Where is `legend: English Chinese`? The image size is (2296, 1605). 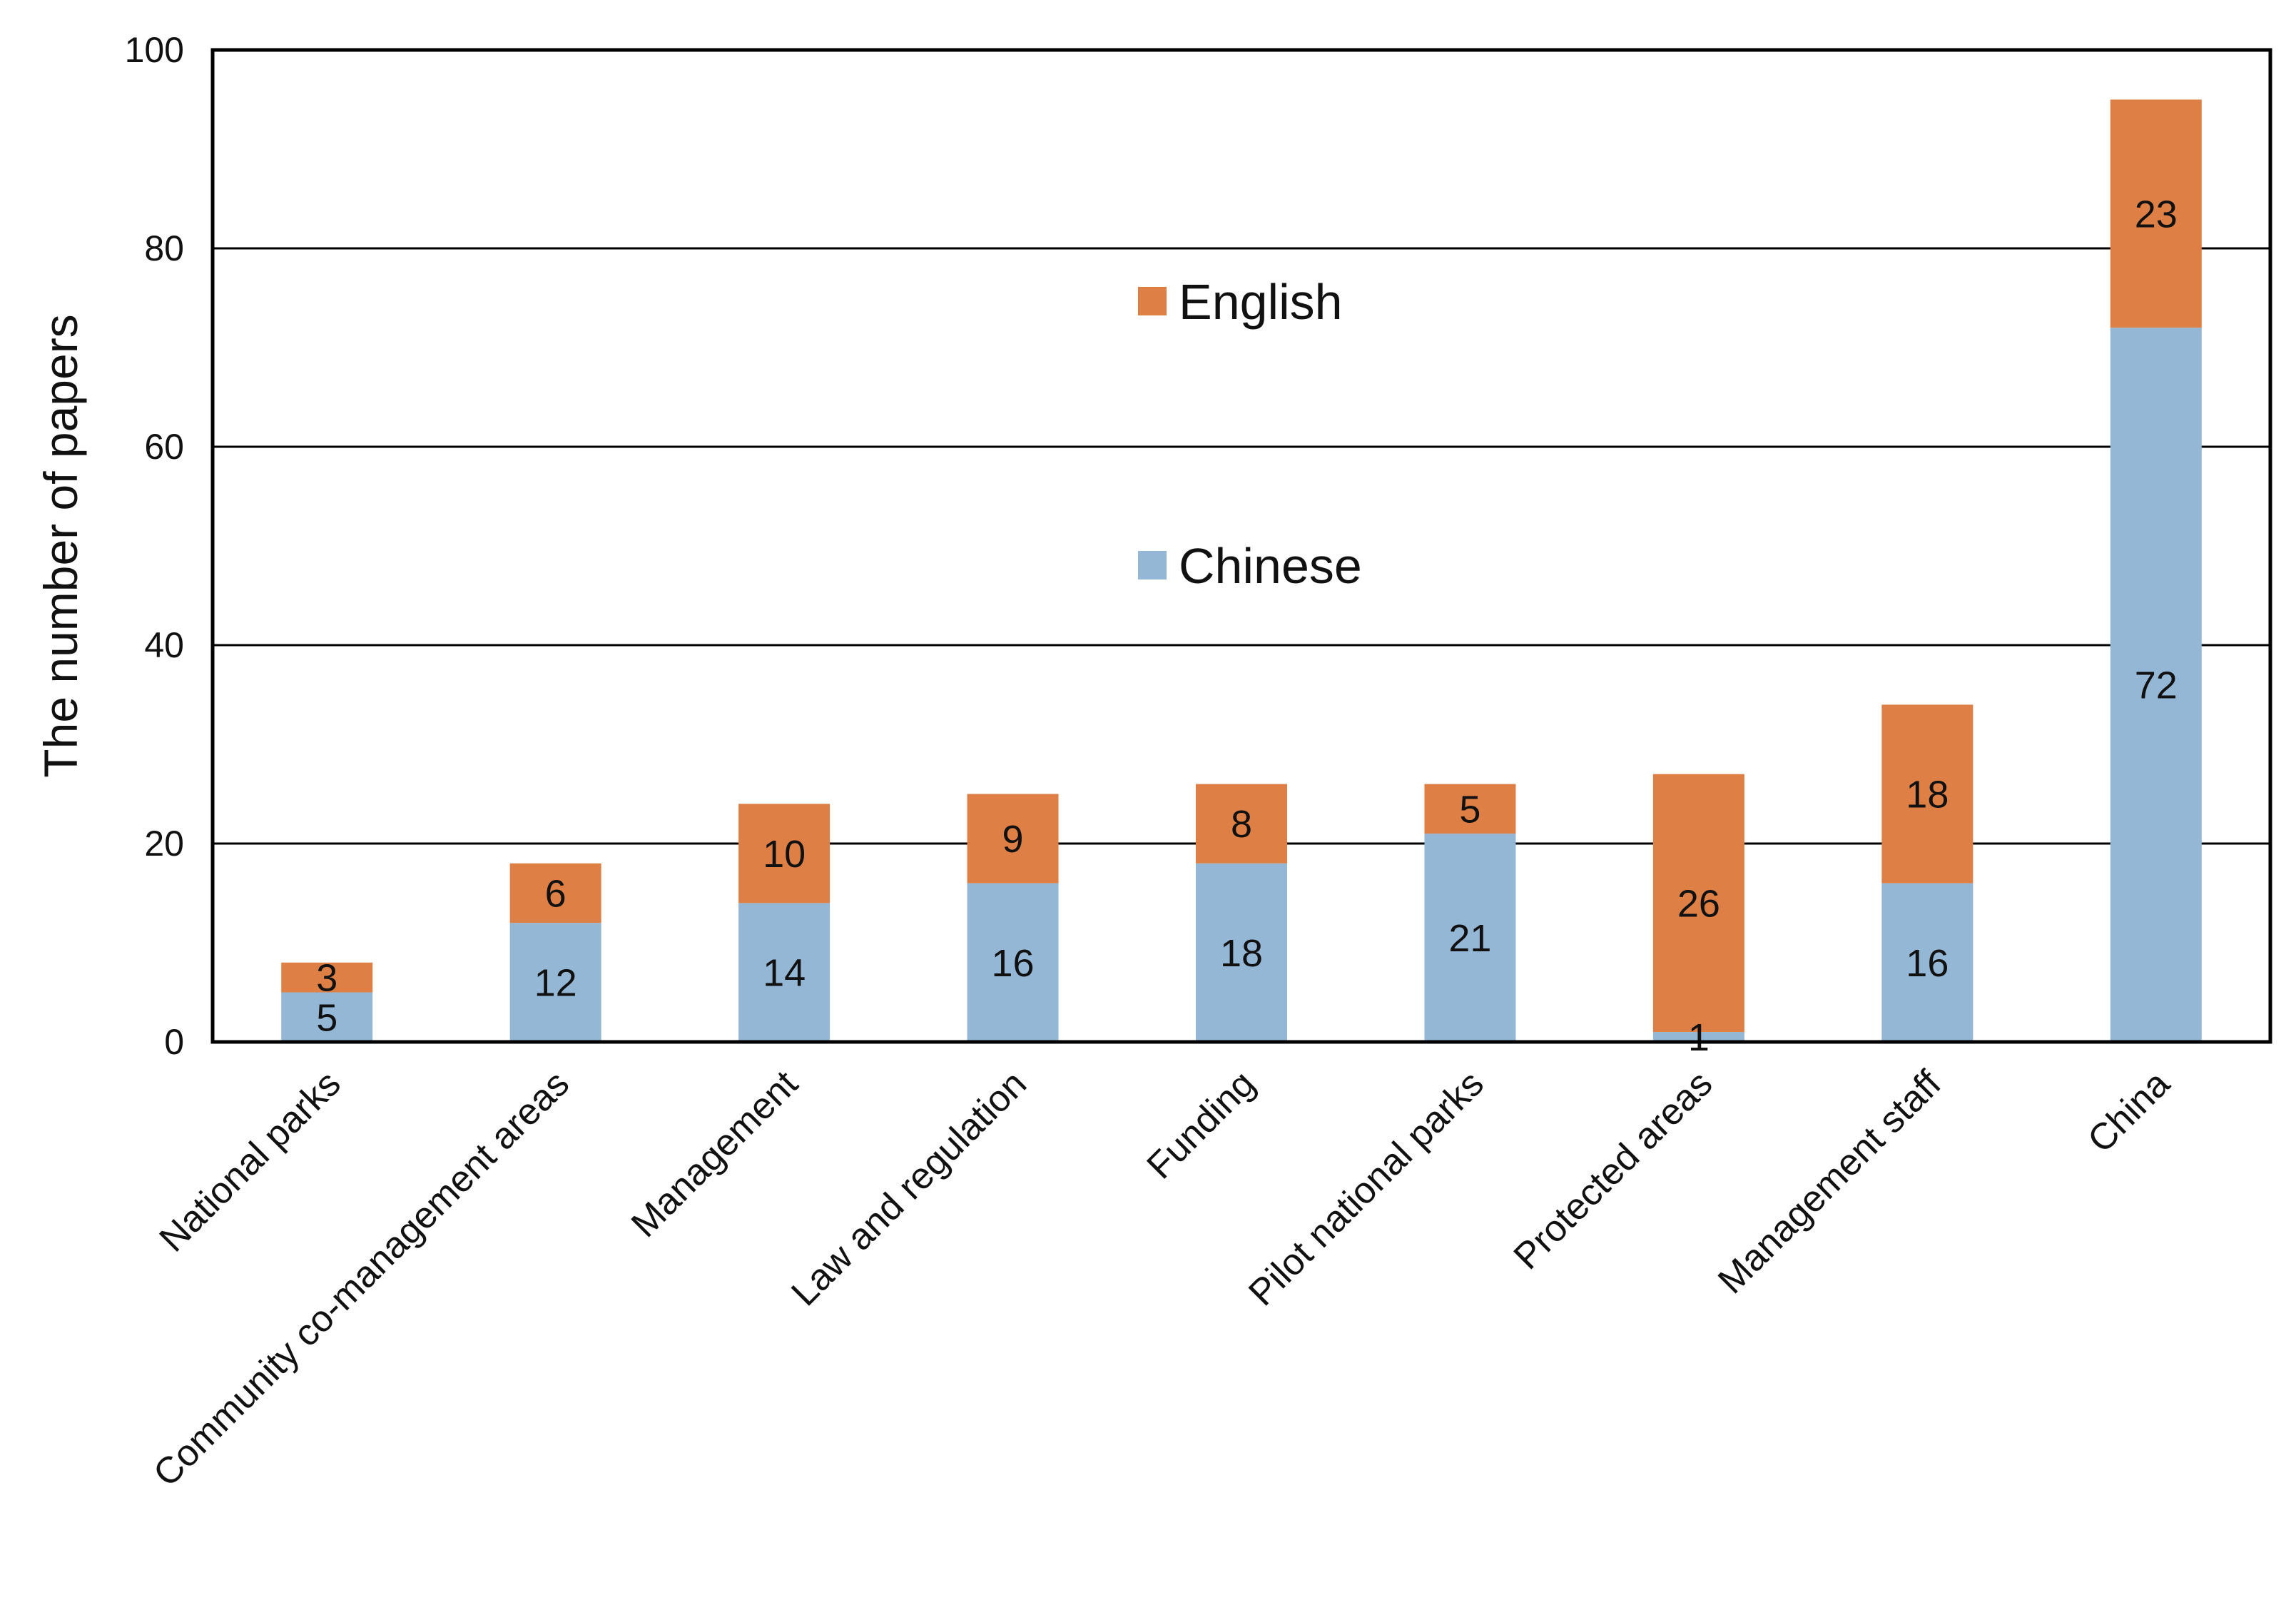 legend: English Chinese is located at coordinates (1250, 434).